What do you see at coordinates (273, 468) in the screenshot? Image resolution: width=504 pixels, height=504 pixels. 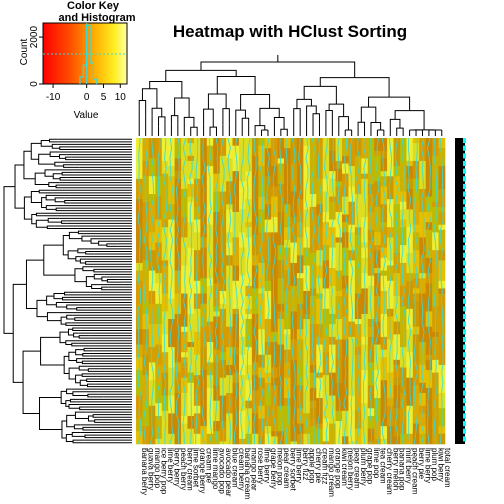 I see `column-label: grape berry` at bounding box center [273, 468].